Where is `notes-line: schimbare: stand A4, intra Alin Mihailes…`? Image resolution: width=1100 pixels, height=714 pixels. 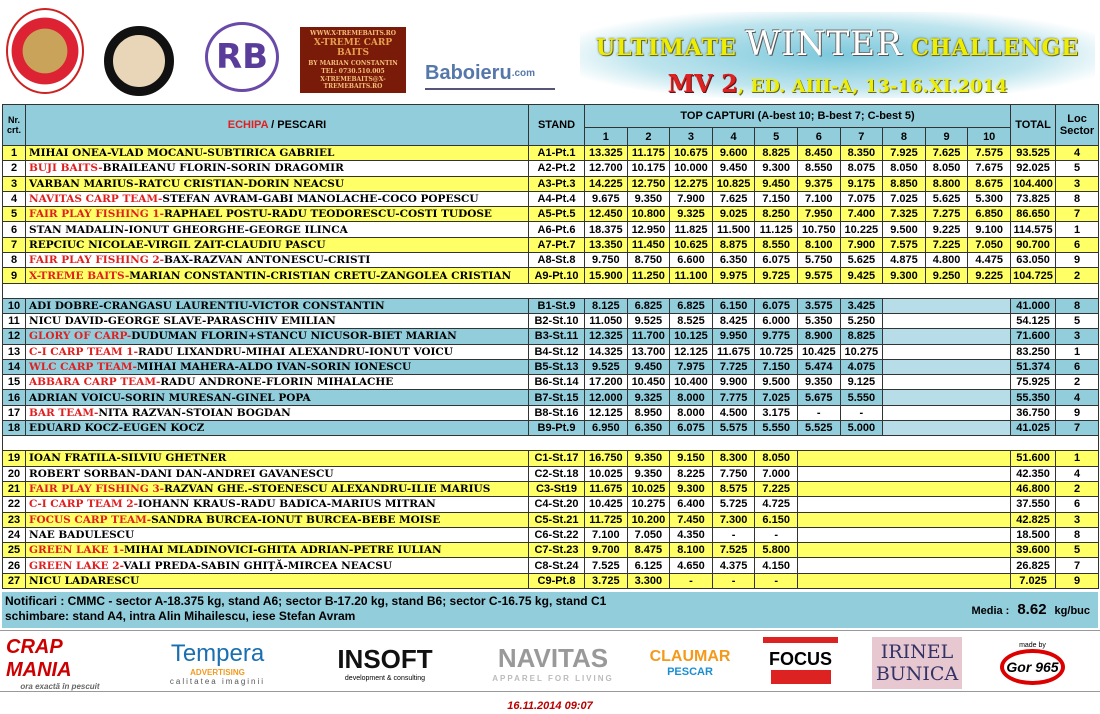
notes-line: schimbare: stand A4, intra Alin Mihailes… is located at coordinates (180, 616).